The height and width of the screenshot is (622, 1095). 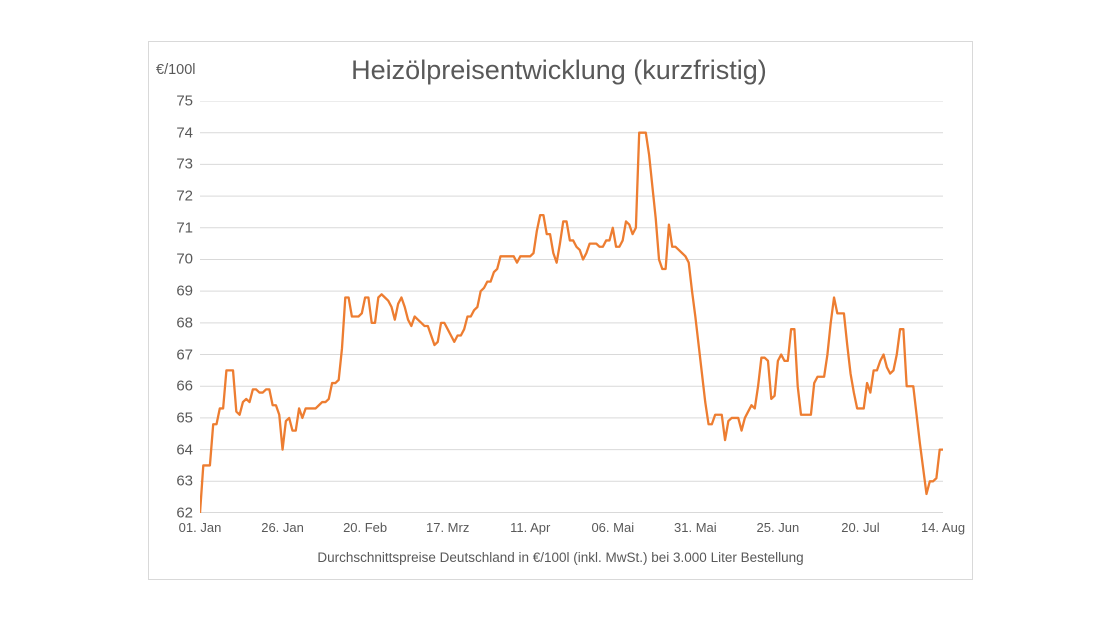 I want to click on x-tick-label: 14. Aug, so click(x=943, y=527).